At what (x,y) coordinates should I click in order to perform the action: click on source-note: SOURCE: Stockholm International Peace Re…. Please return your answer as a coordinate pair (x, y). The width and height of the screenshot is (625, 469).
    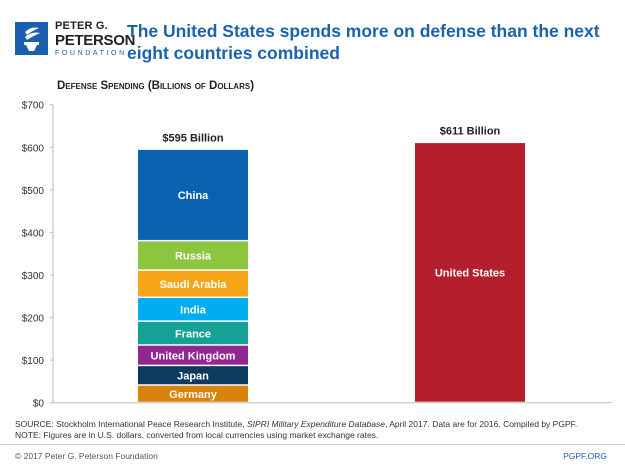
    Looking at the image, I should click on (296, 424).